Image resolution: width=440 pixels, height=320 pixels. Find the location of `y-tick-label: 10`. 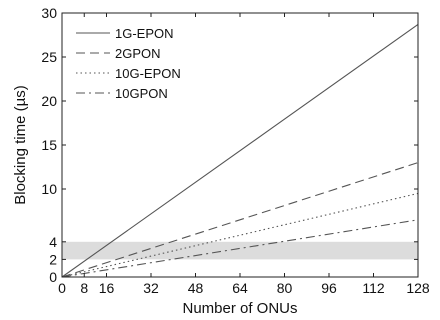

y-tick-label: 10 is located at coordinates (49, 189).